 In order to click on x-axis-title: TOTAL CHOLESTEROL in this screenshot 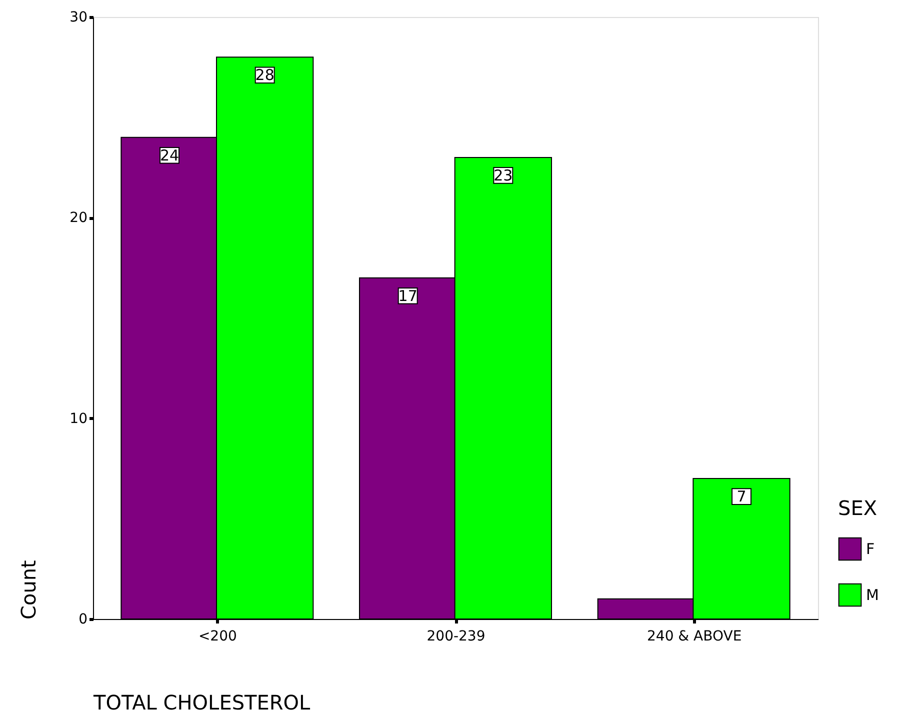, I will do `click(202, 702)`.